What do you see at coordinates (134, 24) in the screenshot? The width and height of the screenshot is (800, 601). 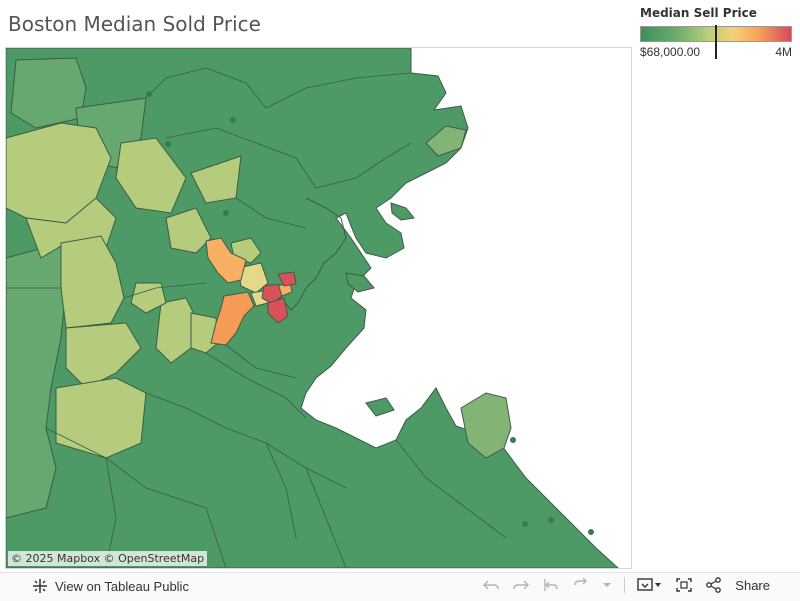 I see `page-title: Boston Median Sold Price` at bounding box center [134, 24].